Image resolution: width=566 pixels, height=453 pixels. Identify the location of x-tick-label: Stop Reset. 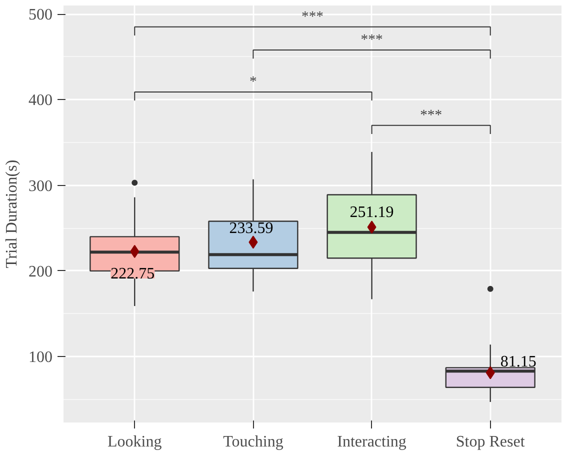
(491, 442).